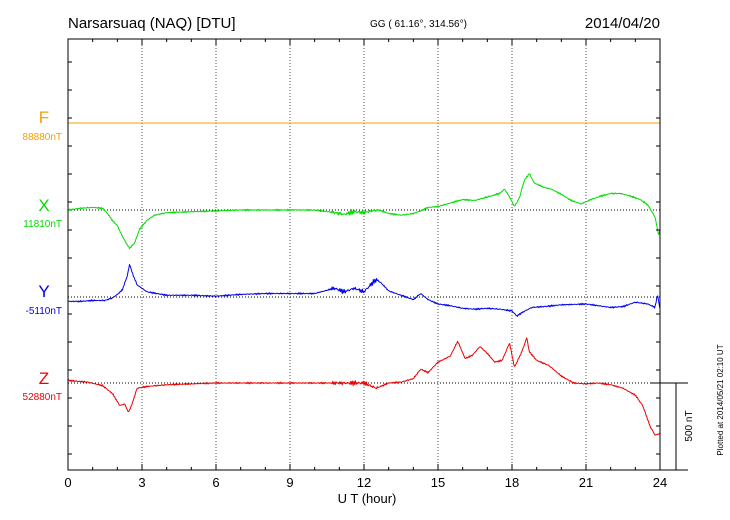  I want to click on chart-title: Narsarsuaq (NAQ) [DTU], so click(152, 23).